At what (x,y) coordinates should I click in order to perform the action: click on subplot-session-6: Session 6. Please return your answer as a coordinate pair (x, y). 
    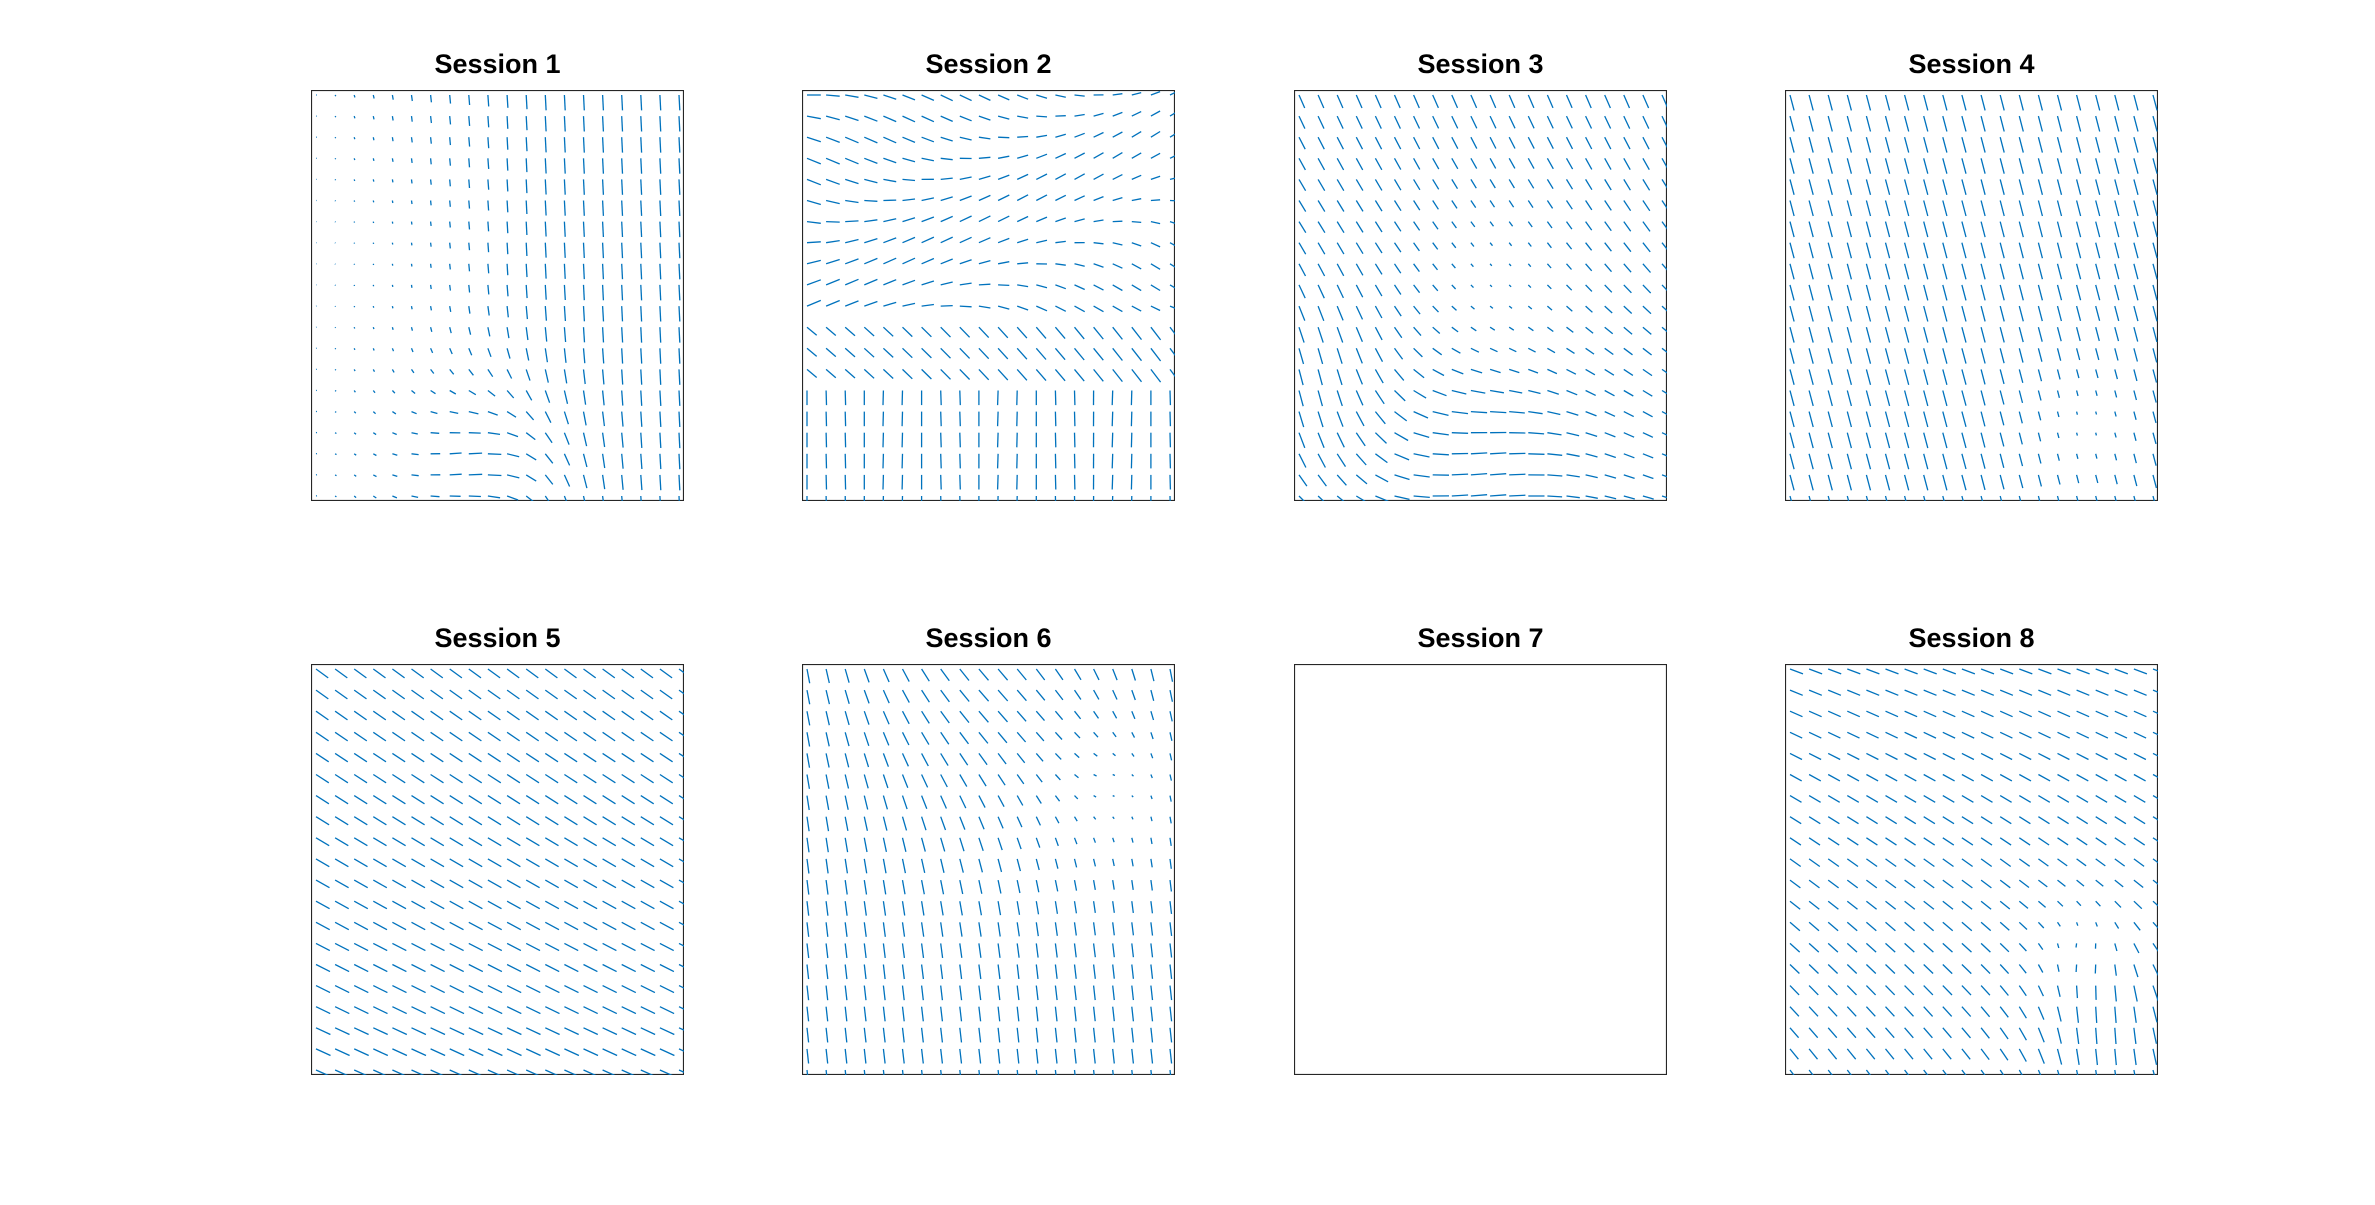
    Looking at the image, I should click on (988, 849).